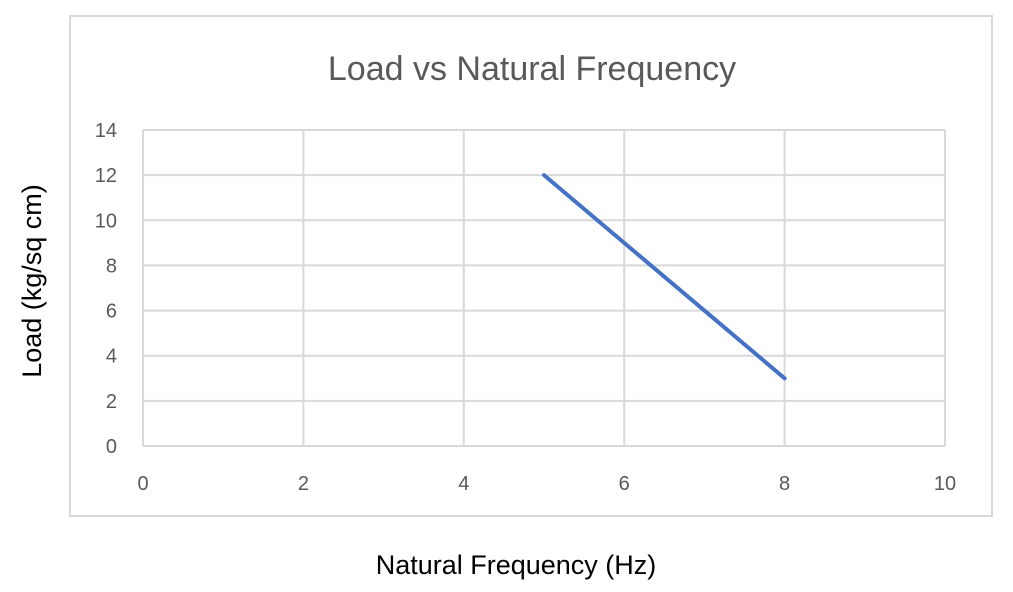  What do you see at coordinates (624, 484) in the screenshot?
I see `x-tick-label-6: 6` at bounding box center [624, 484].